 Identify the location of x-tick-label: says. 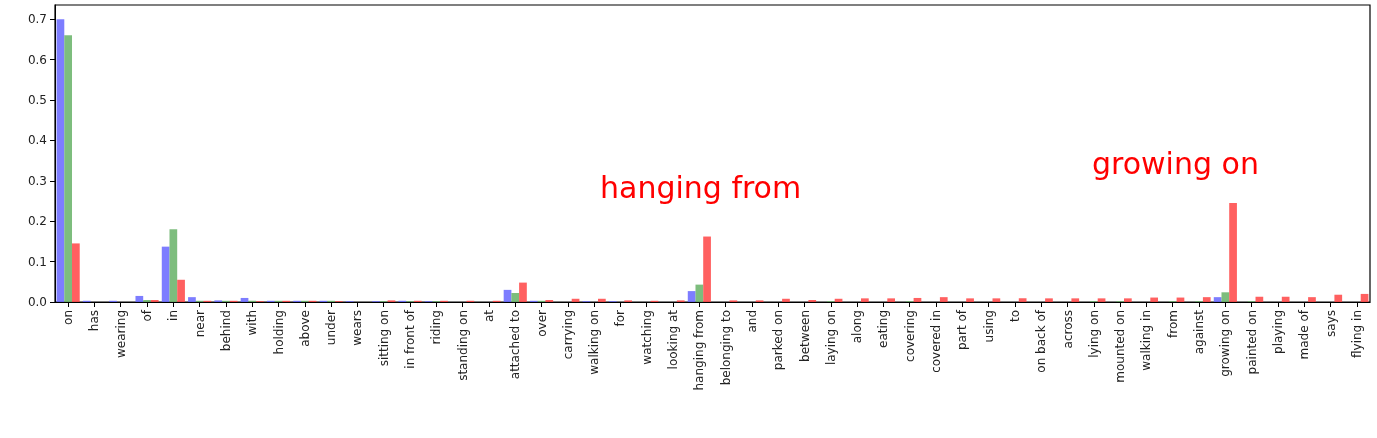
(1330, 323).